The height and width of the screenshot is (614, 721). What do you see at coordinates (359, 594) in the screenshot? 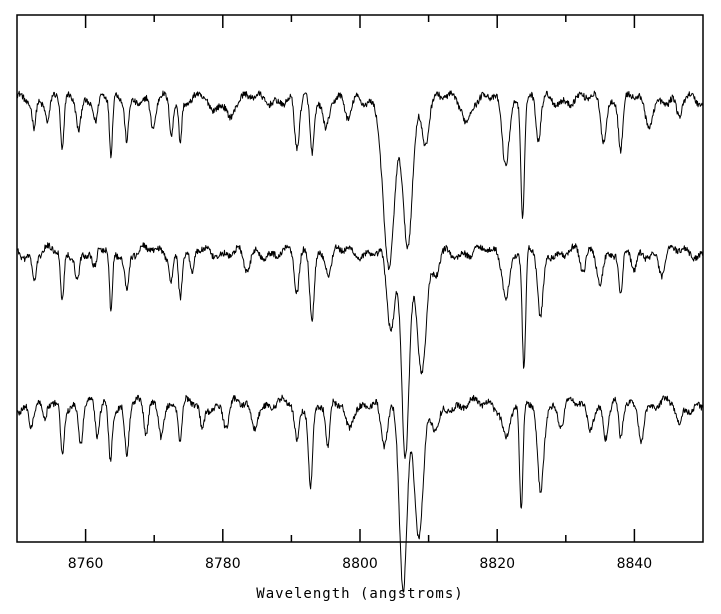
I see `x-axis-title: Wavelength (angstroms)` at bounding box center [359, 594].